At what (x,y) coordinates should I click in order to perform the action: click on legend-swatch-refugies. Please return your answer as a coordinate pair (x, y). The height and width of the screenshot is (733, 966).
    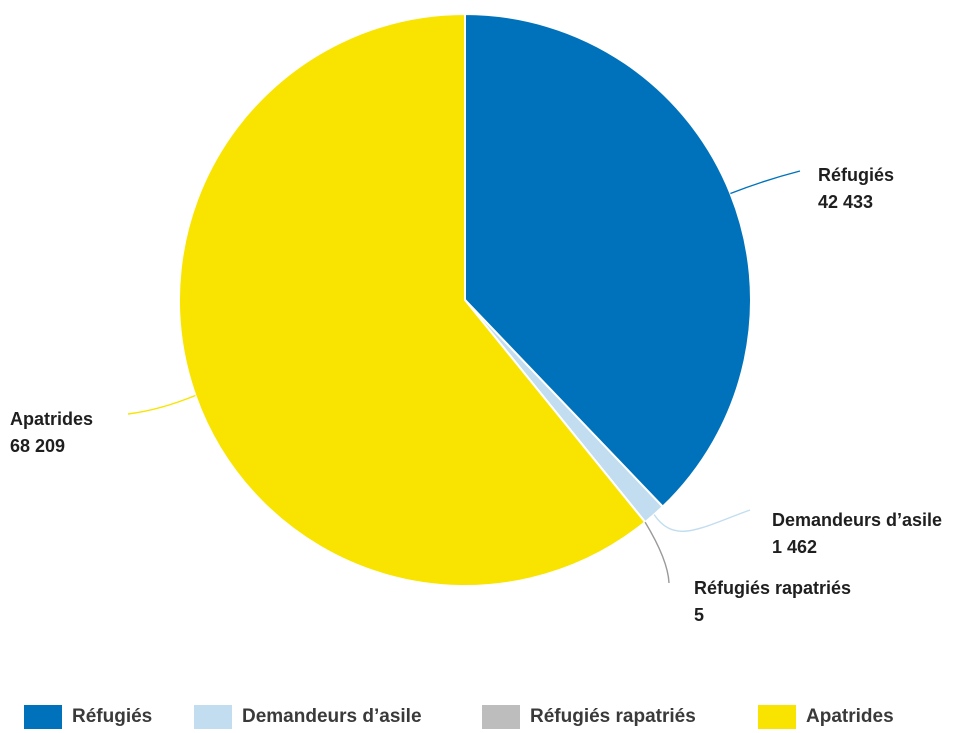
    Looking at the image, I should click on (43, 717).